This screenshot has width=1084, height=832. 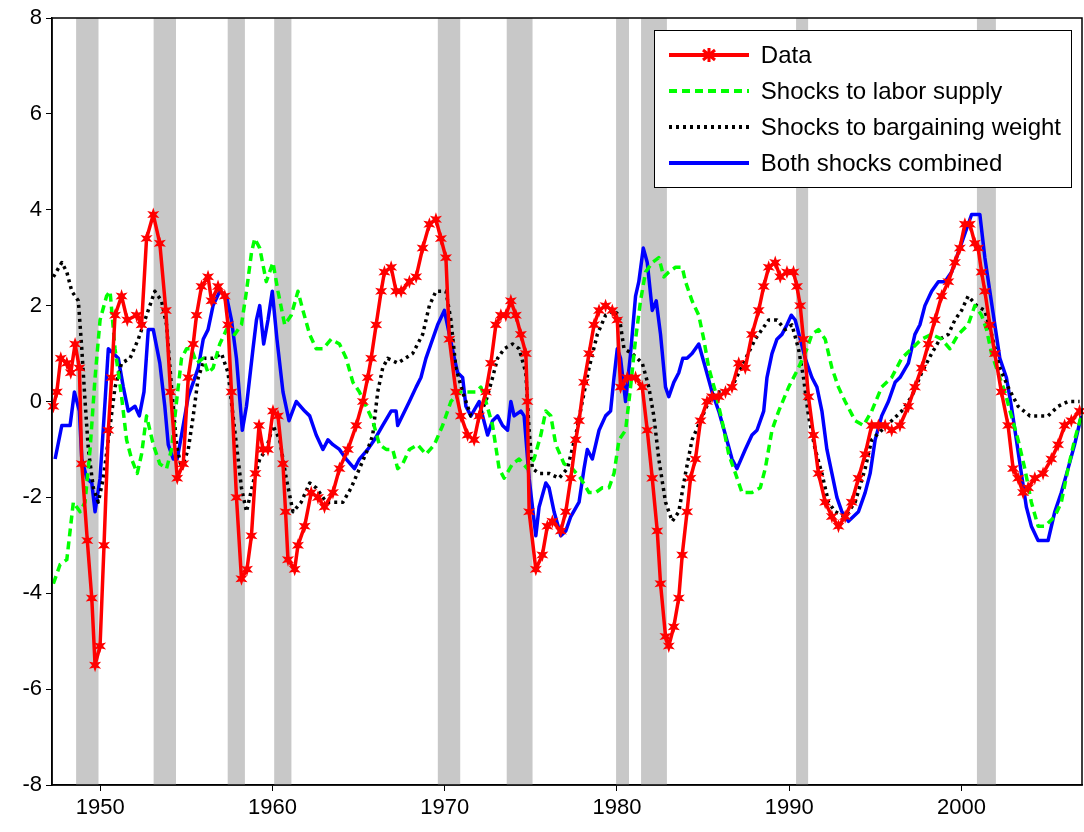 I want to click on y-tick-label: -6, so click(x=32, y=688).